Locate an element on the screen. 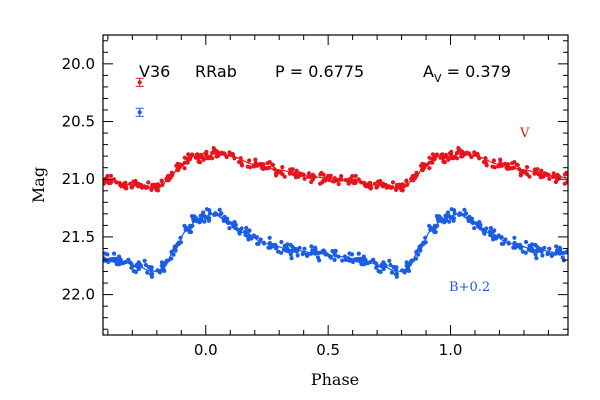 The width and height of the screenshot is (600, 400). amplitude-subscript: V is located at coordinates (438, 78).